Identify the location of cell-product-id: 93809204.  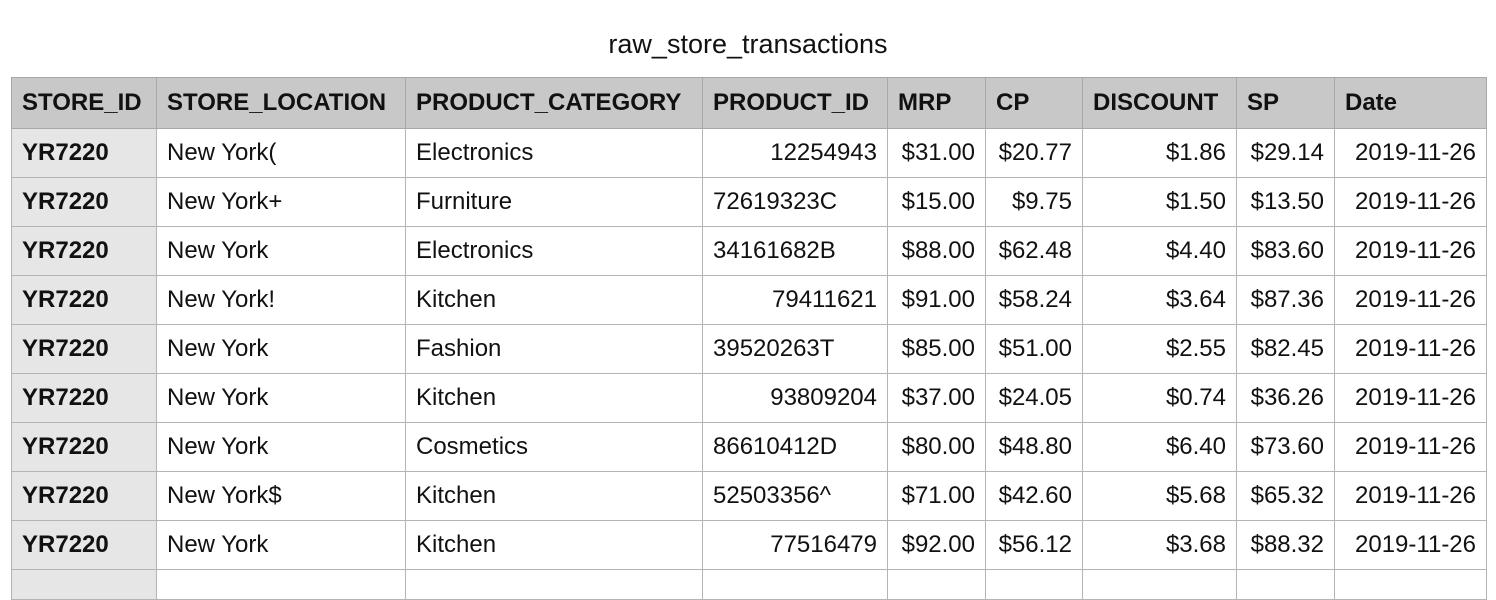
(795, 398).